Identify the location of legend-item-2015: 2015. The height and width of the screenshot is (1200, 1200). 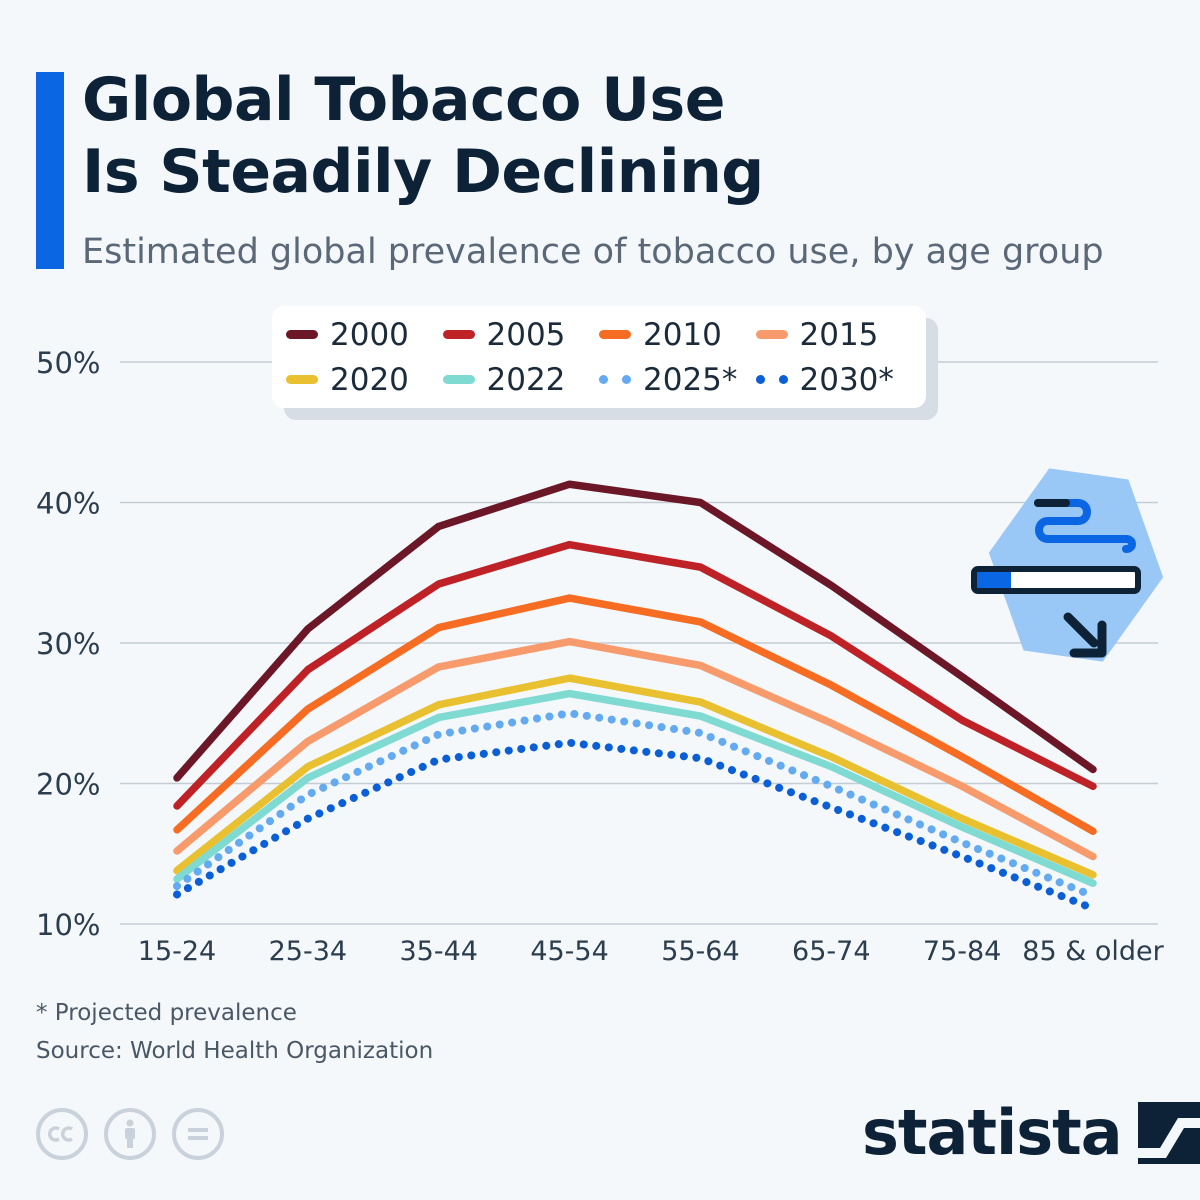
(834, 334).